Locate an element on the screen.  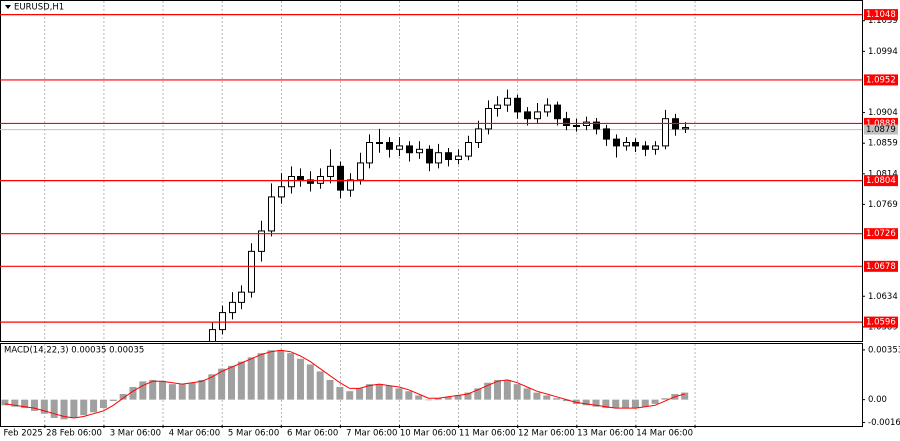
macd-plot is located at coordinates (348, 384).